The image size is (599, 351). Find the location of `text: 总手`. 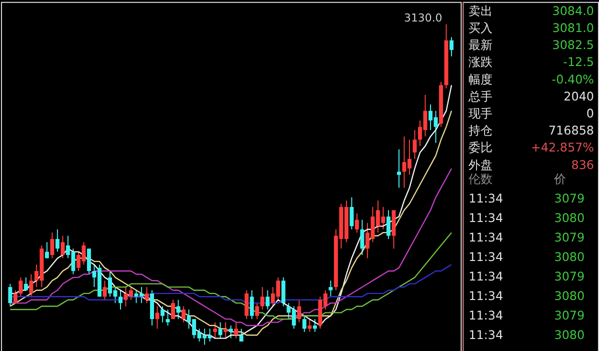

text: 总手 is located at coordinates (480, 96).